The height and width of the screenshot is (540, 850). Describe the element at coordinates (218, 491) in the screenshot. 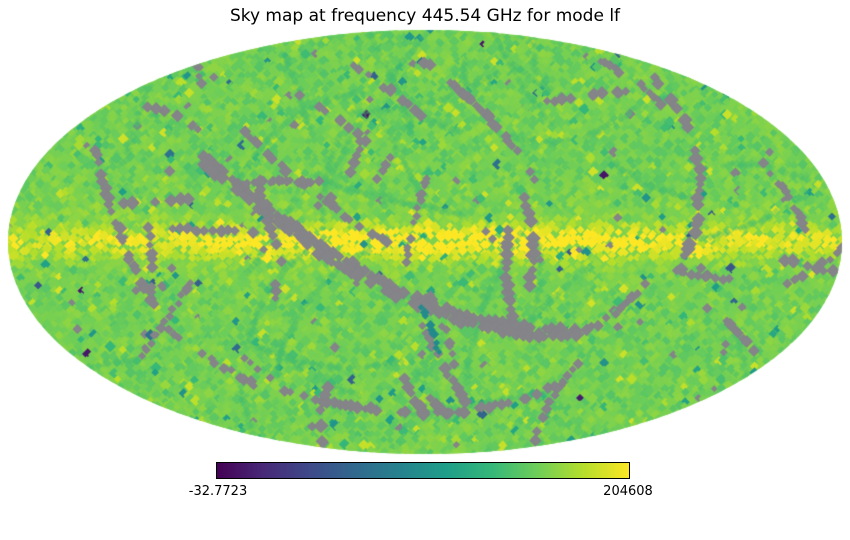

I see `colorbar-min-label: -32.7723` at that location.